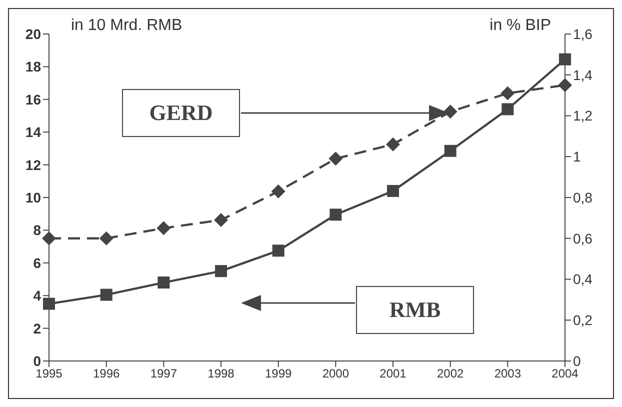 The height and width of the screenshot is (407, 622). What do you see at coordinates (33, 34) in the screenshot?
I see `y-tick-label: 20` at bounding box center [33, 34].